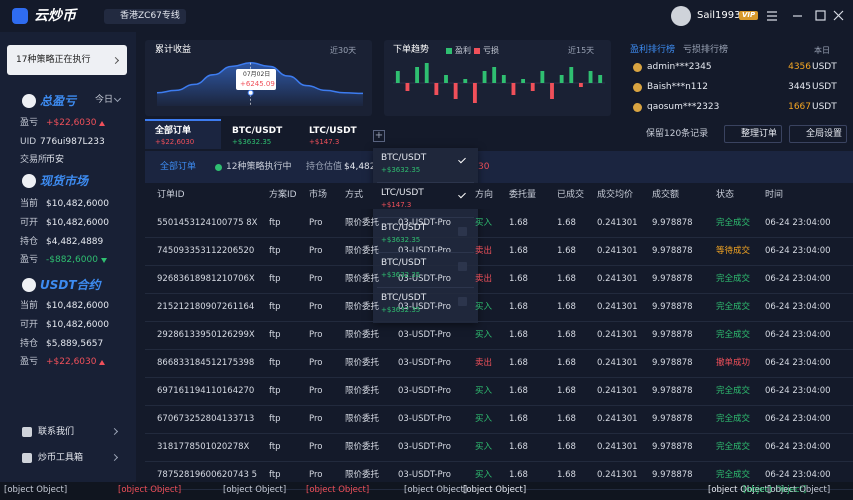 This screenshot has height=500, width=853. I want to click on row-label: 交易所, so click(33, 160).